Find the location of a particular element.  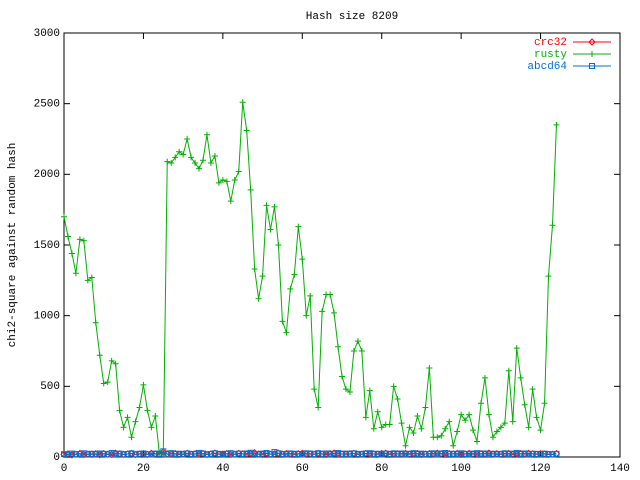

legend-label: crc32 is located at coordinates (550, 43).